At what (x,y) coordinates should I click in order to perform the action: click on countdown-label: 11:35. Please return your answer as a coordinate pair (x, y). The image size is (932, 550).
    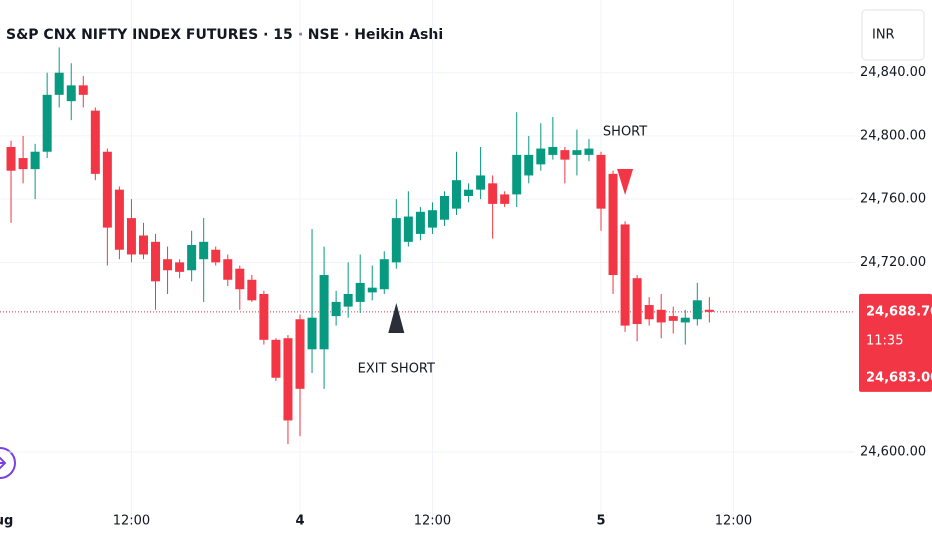
    Looking at the image, I should click on (884, 340).